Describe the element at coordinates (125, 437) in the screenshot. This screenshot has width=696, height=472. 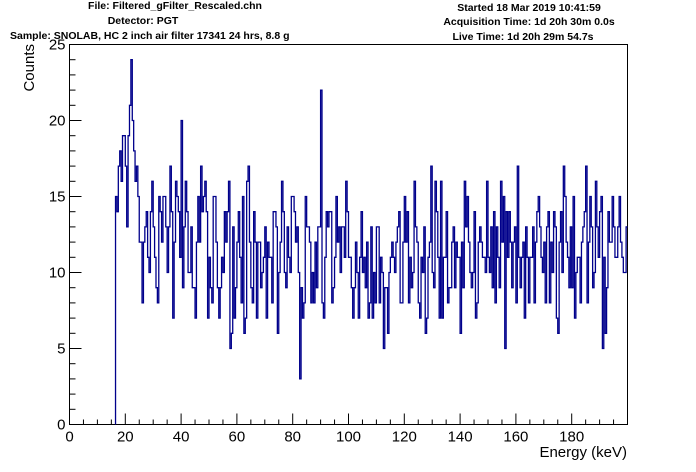
I see `x-tick-label: 20` at that location.